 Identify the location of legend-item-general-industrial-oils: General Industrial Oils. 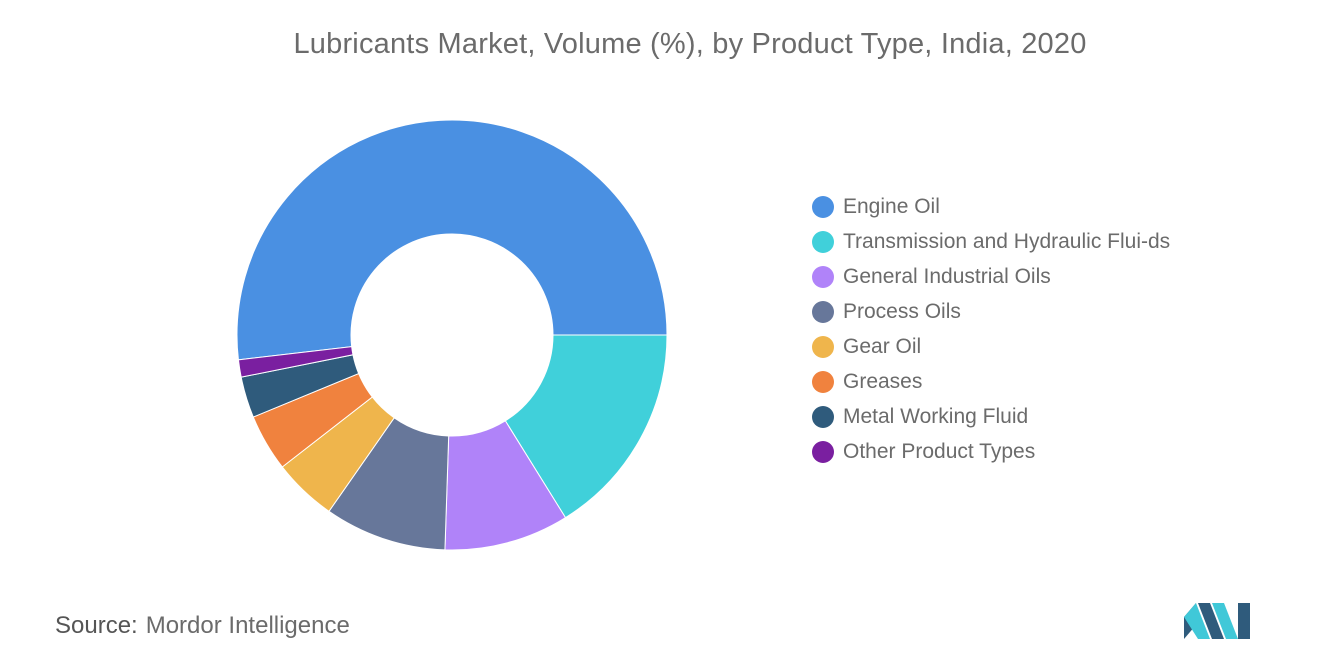
(992, 276).